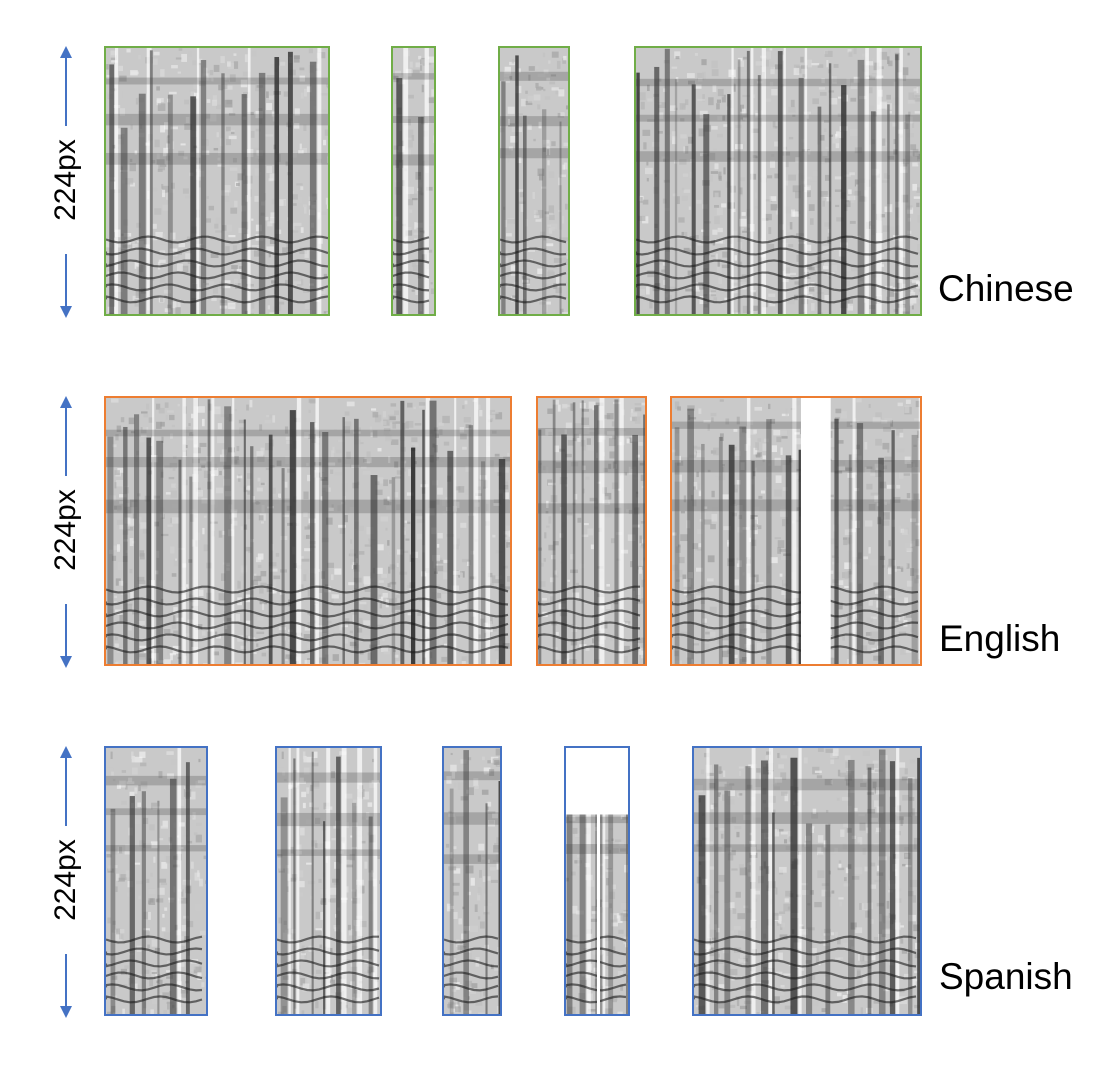 The width and height of the screenshot is (1110, 1074). What do you see at coordinates (1006, 288) in the screenshot?
I see `language-label: Chinese` at bounding box center [1006, 288].